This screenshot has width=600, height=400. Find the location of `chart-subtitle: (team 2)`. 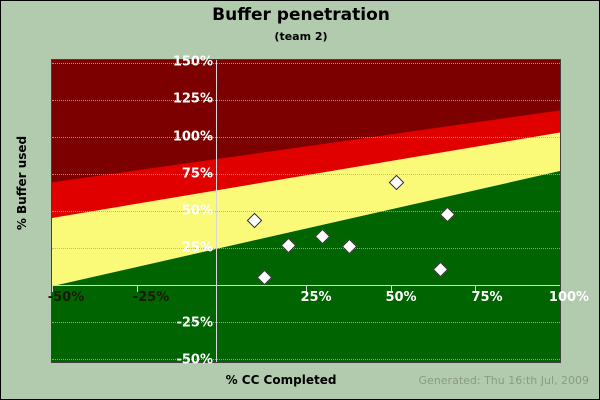

chart-subtitle: (team 2) is located at coordinates (301, 36).